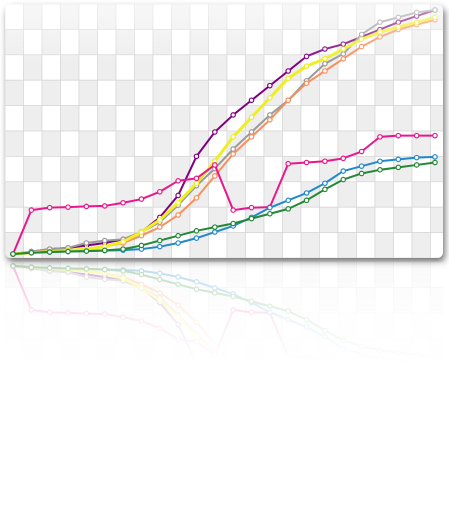 Image resolution: width=449 pixels, height=525 pixels. What do you see at coordinates (224, 34) in the screenshot?
I see `gloss-overlay` at bounding box center [224, 34].